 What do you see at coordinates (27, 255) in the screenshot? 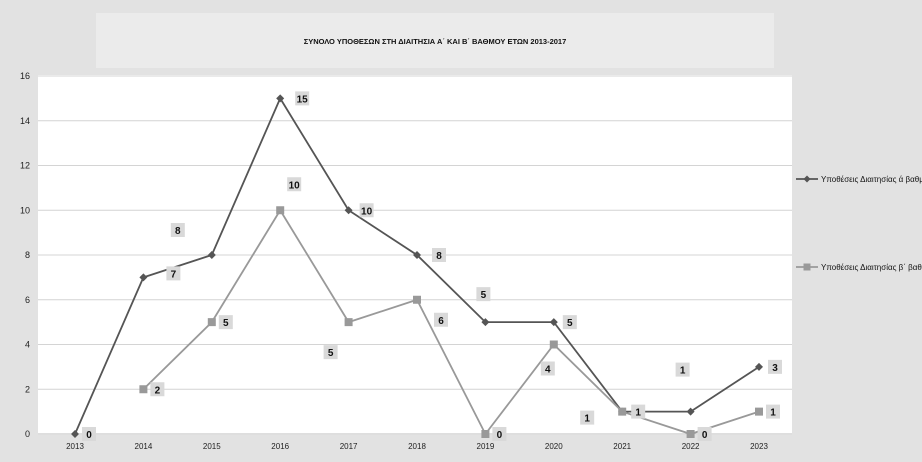
I see `y-tick-label: 8` at bounding box center [27, 255].